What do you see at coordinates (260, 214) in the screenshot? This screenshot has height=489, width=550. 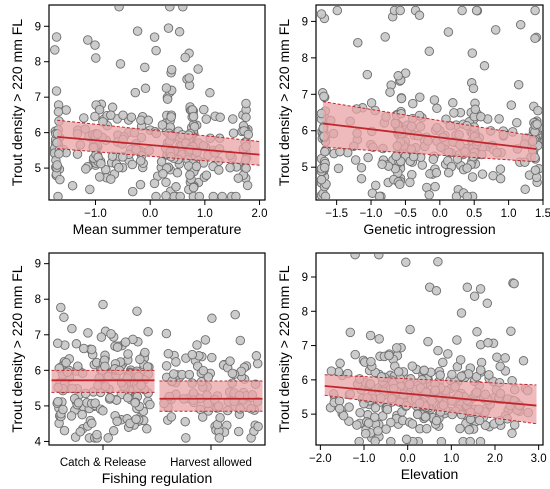 I see `x-tick-label: 2.0` at bounding box center [260, 214].